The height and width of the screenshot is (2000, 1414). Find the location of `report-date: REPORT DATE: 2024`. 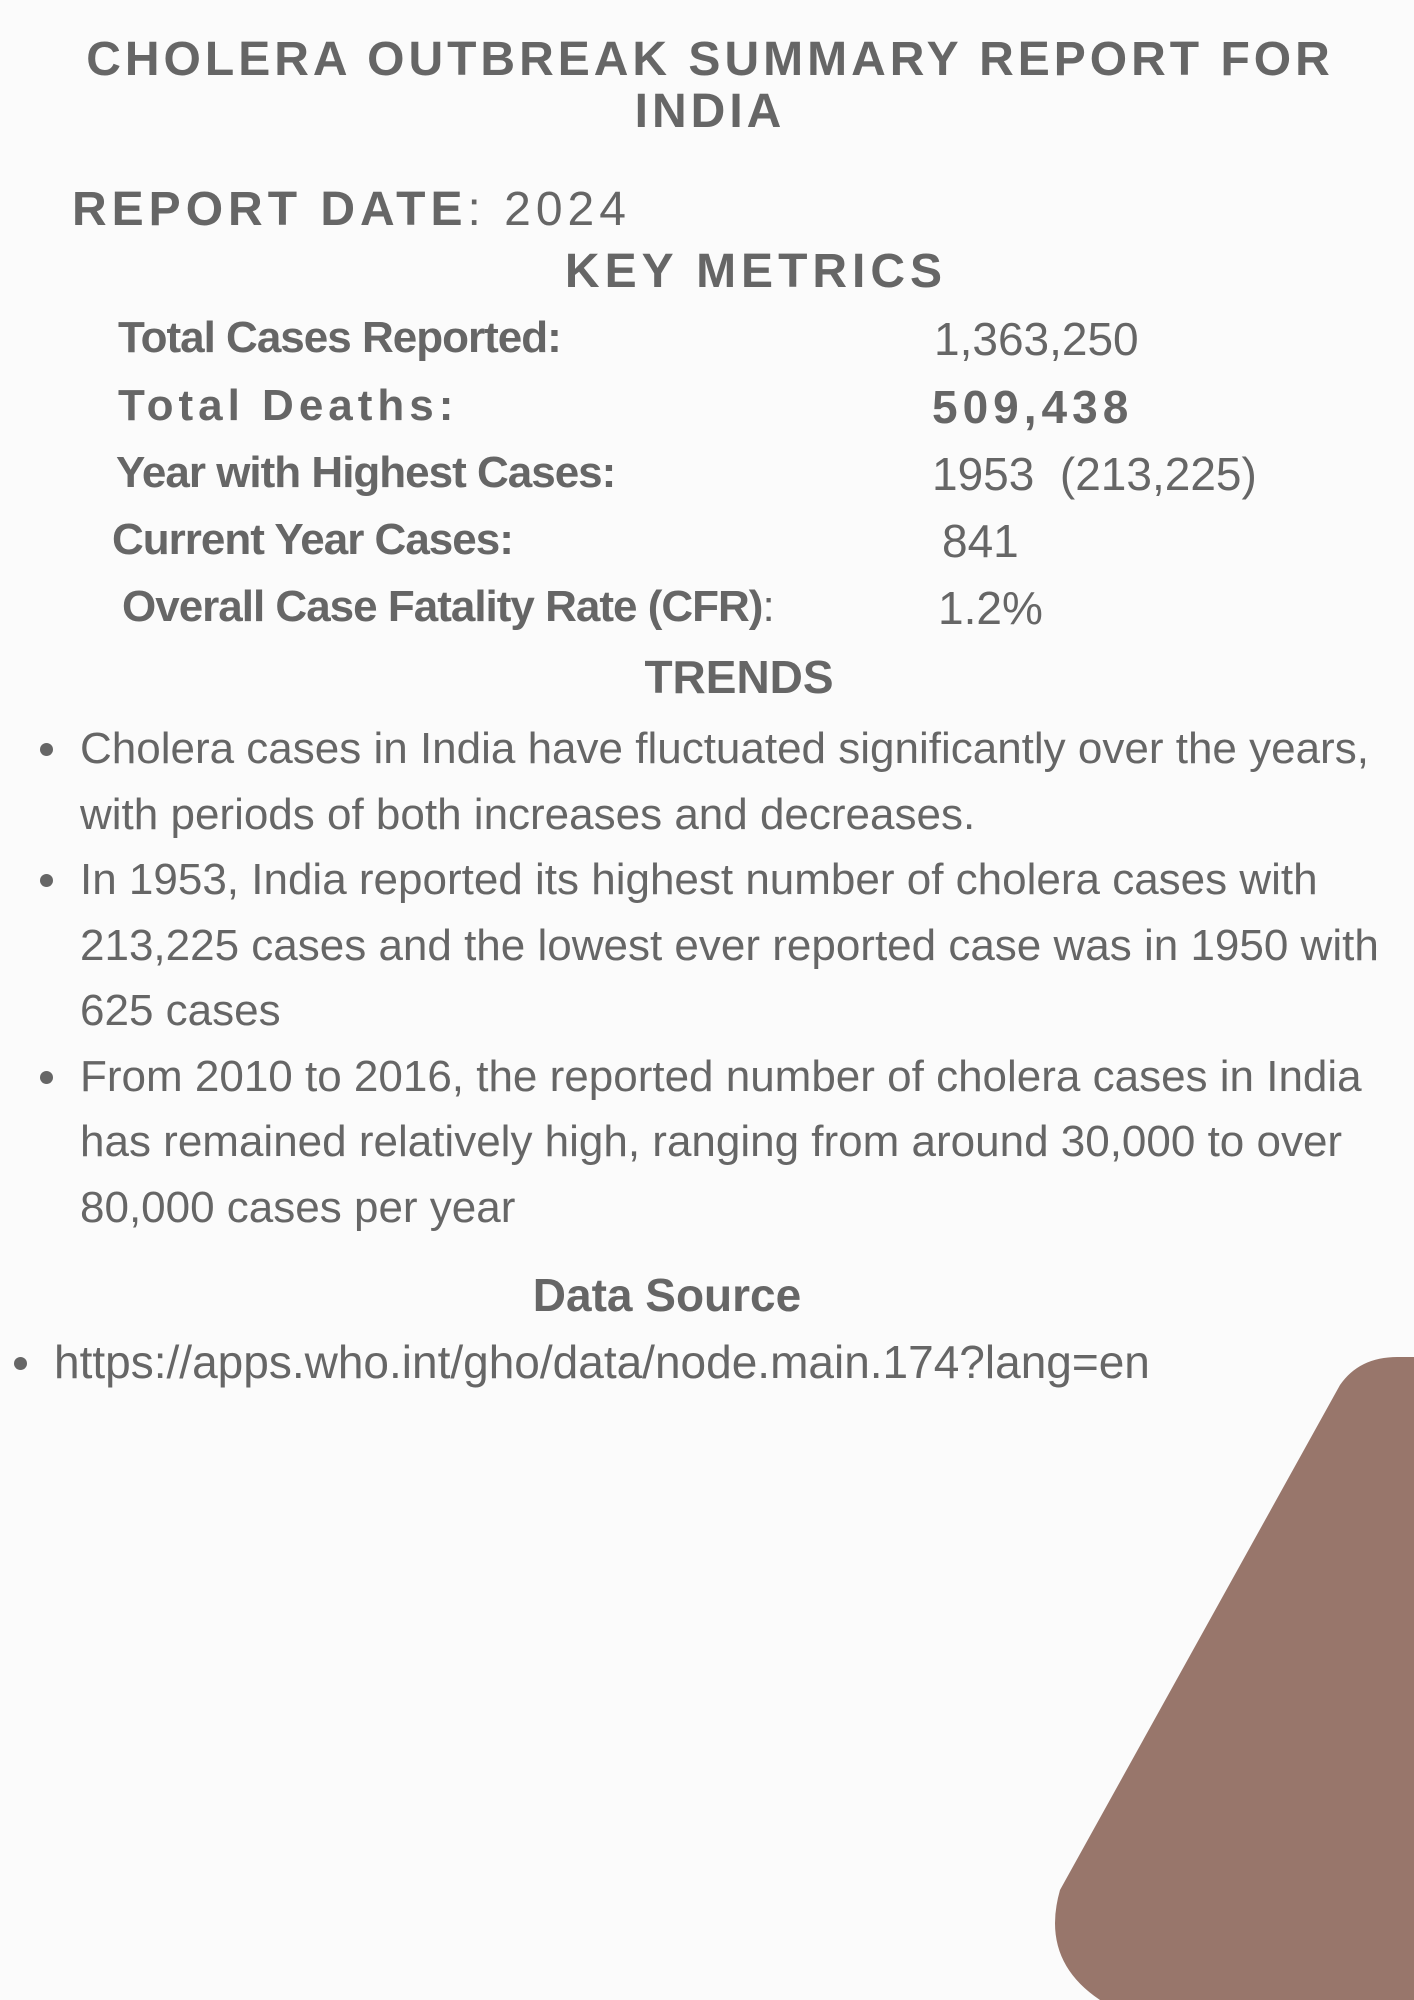

report-date: REPORT DATE: 2024 is located at coordinates (351, 209).